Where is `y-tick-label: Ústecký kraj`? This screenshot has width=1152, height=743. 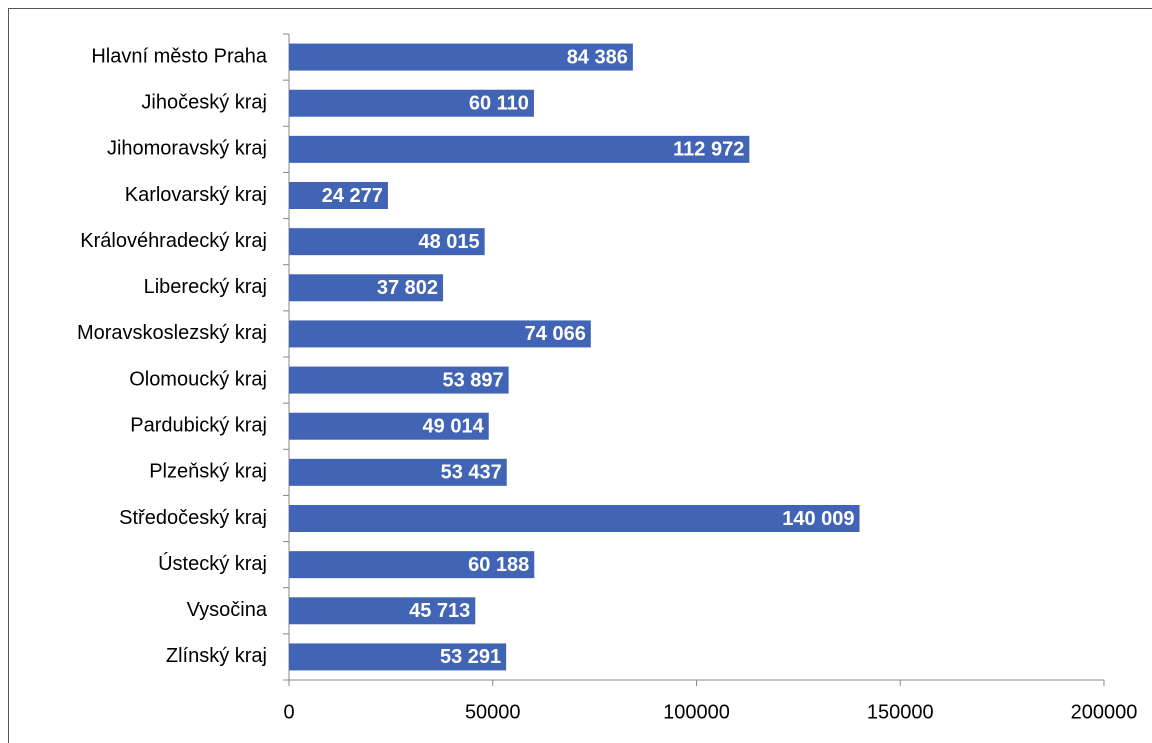 y-tick-label: Ústecký kraj is located at coordinates (212, 563).